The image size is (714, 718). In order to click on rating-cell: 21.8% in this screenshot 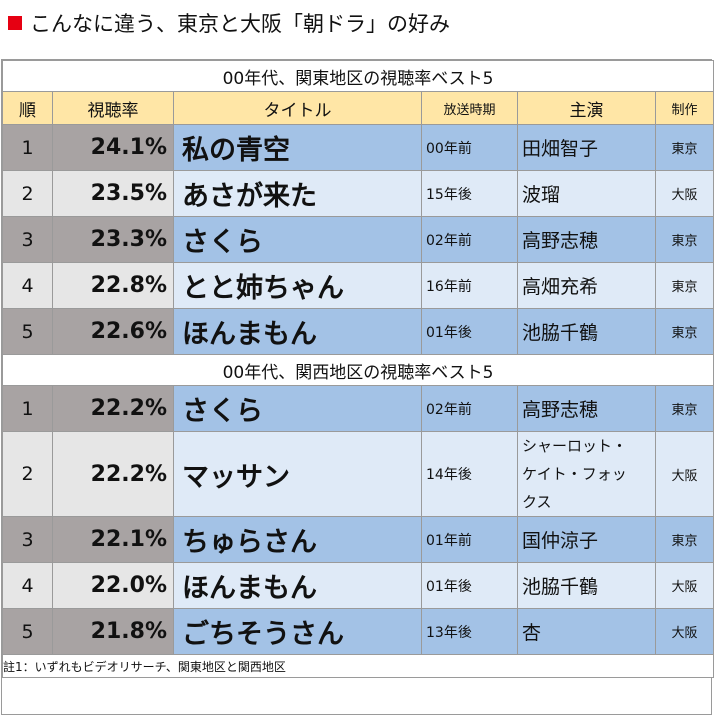, I will do `click(113, 631)`.